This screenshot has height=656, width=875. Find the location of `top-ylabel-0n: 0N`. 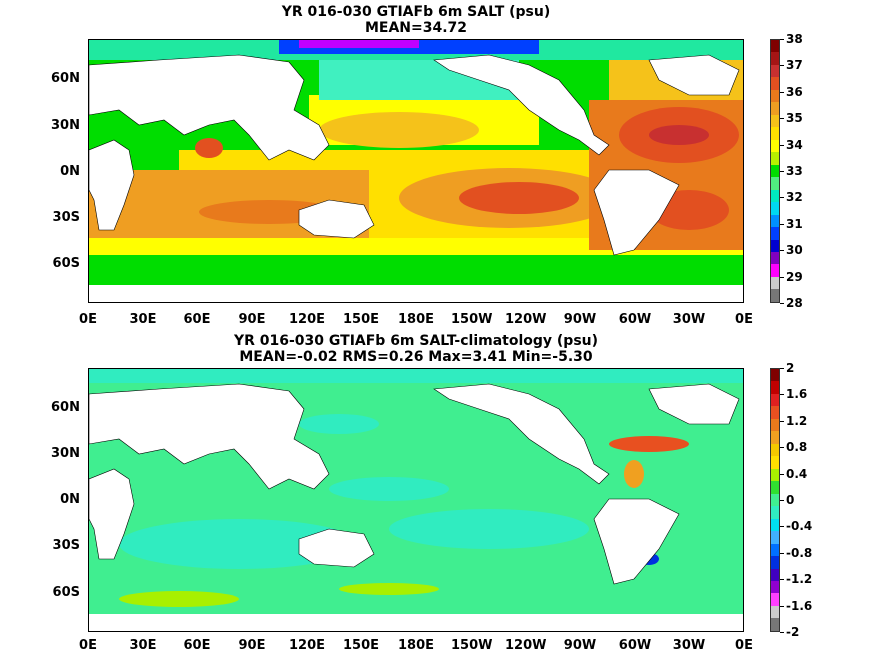

top-ylabel-0n: 0N is located at coordinates (70, 171).